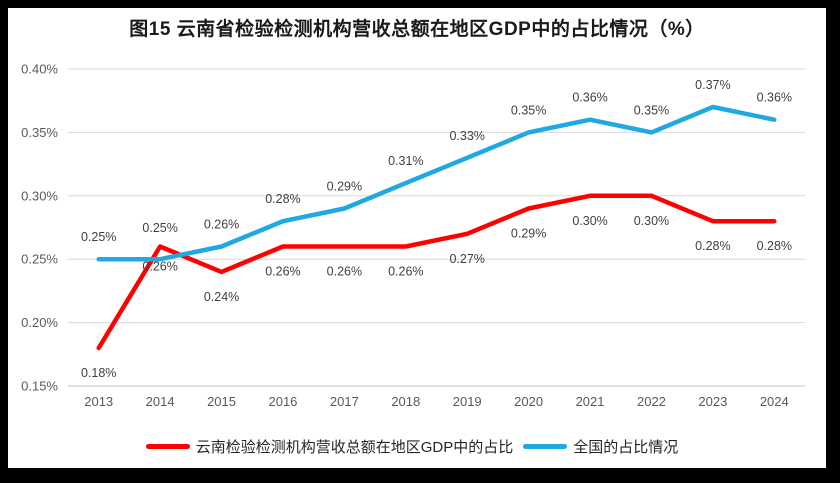 Image resolution: width=840 pixels, height=483 pixels. What do you see at coordinates (160, 401) in the screenshot?
I see `x-tick-2014: 2014` at bounding box center [160, 401].